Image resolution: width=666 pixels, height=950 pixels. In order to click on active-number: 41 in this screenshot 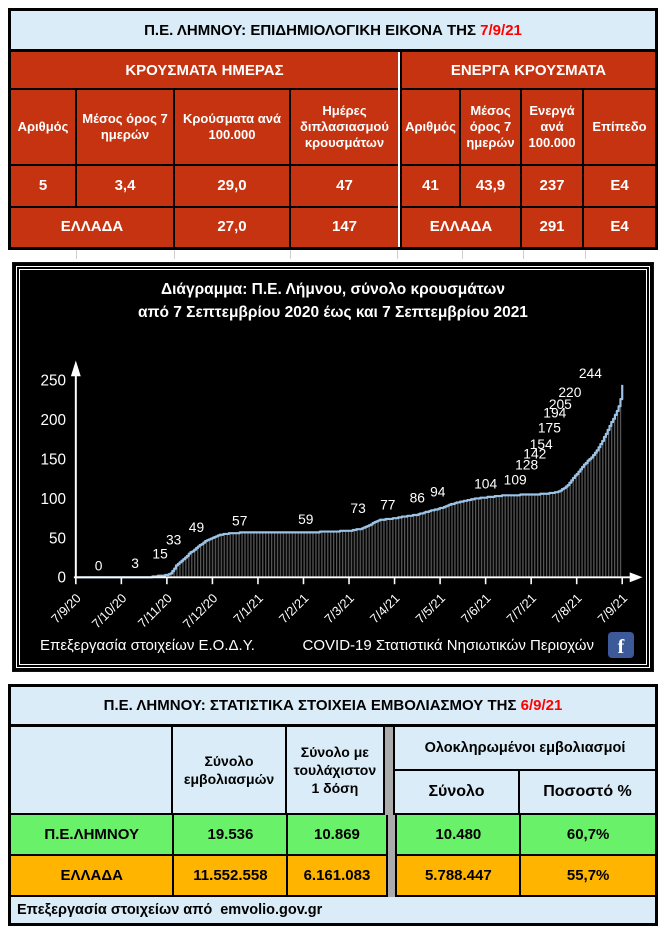, I will do `click(431, 187)`.